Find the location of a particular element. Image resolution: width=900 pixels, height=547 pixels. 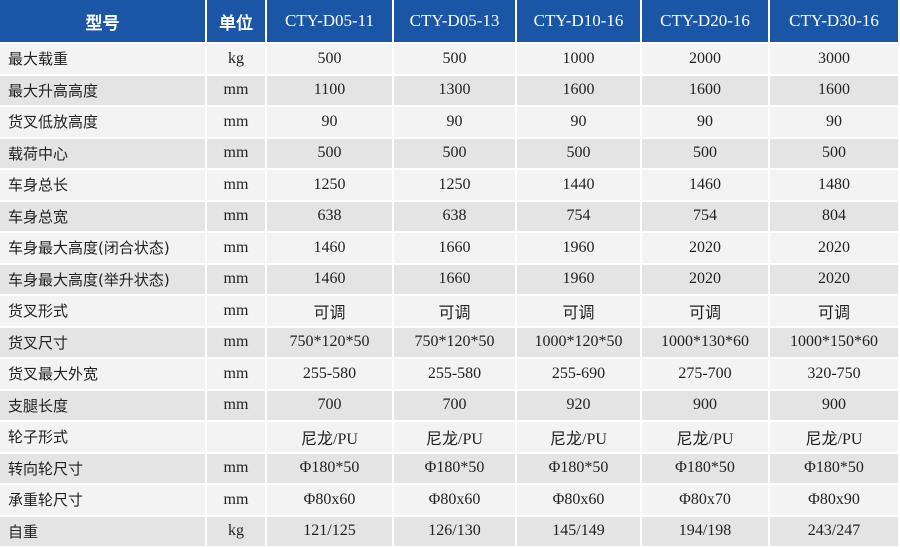

row-label: 最大升高高度 is located at coordinates (102, 90).